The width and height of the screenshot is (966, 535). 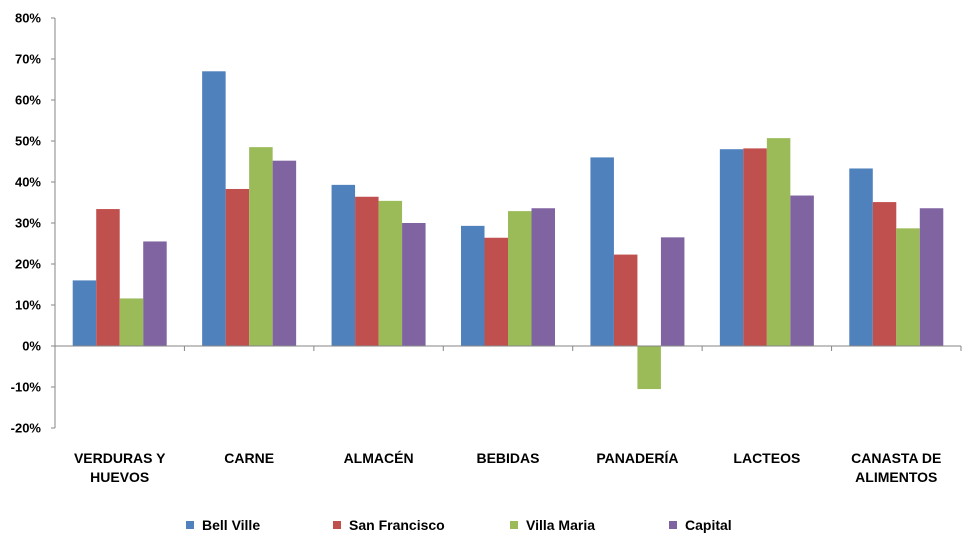 What do you see at coordinates (896, 477) in the screenshot?
I see `x-category-label: ALIMENTOS` at bounding box center [896, 477].